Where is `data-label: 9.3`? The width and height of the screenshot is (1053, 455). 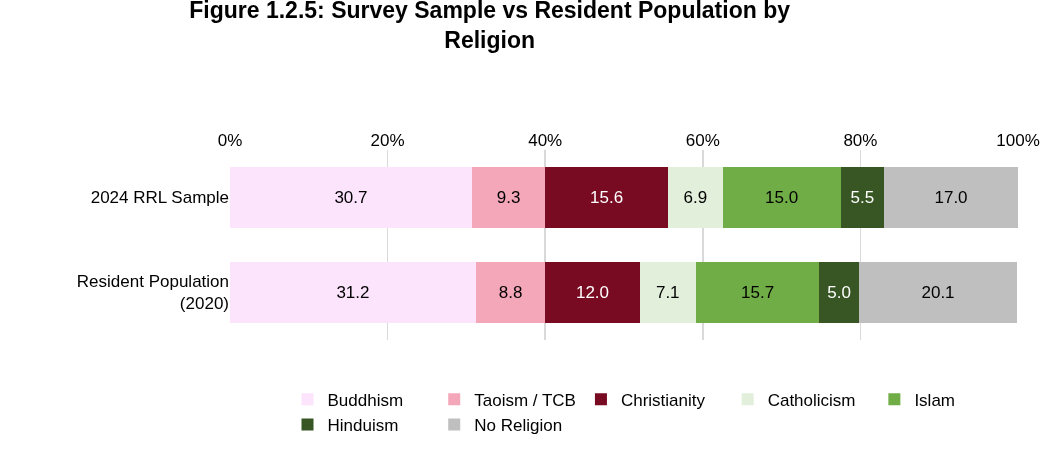
data-label: 9.3 is located at coordinates (508, 197).